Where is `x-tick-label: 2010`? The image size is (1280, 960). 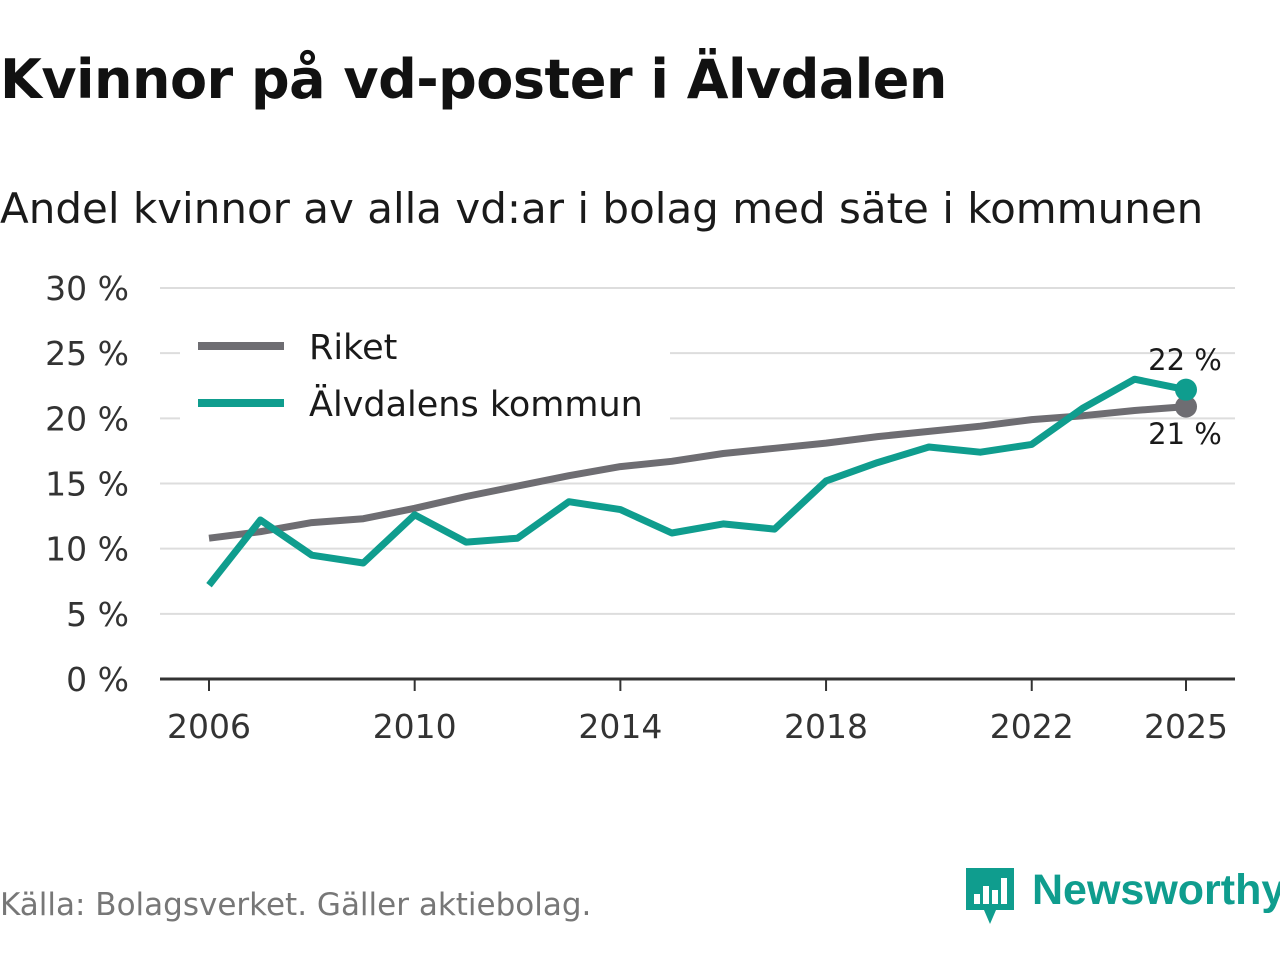 x-tick-label: 2010 is located at coordinates (415, 726).